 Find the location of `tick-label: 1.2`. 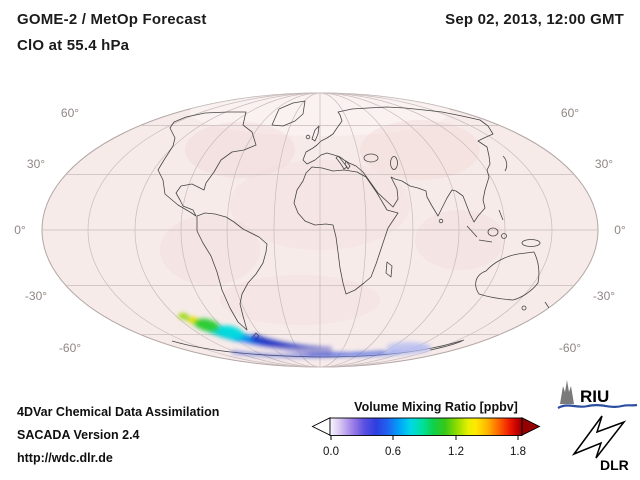

tick-label: 1.2 is located at coordinates (456, 452).